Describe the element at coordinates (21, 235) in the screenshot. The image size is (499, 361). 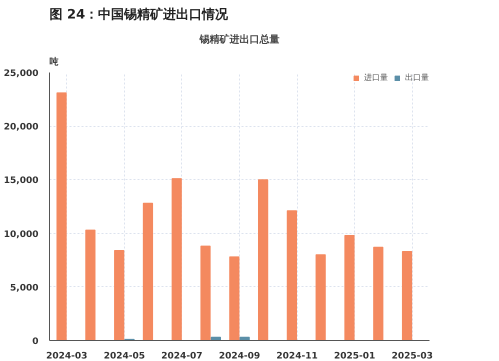
I see `y-tick-label: 10,000` at that location.